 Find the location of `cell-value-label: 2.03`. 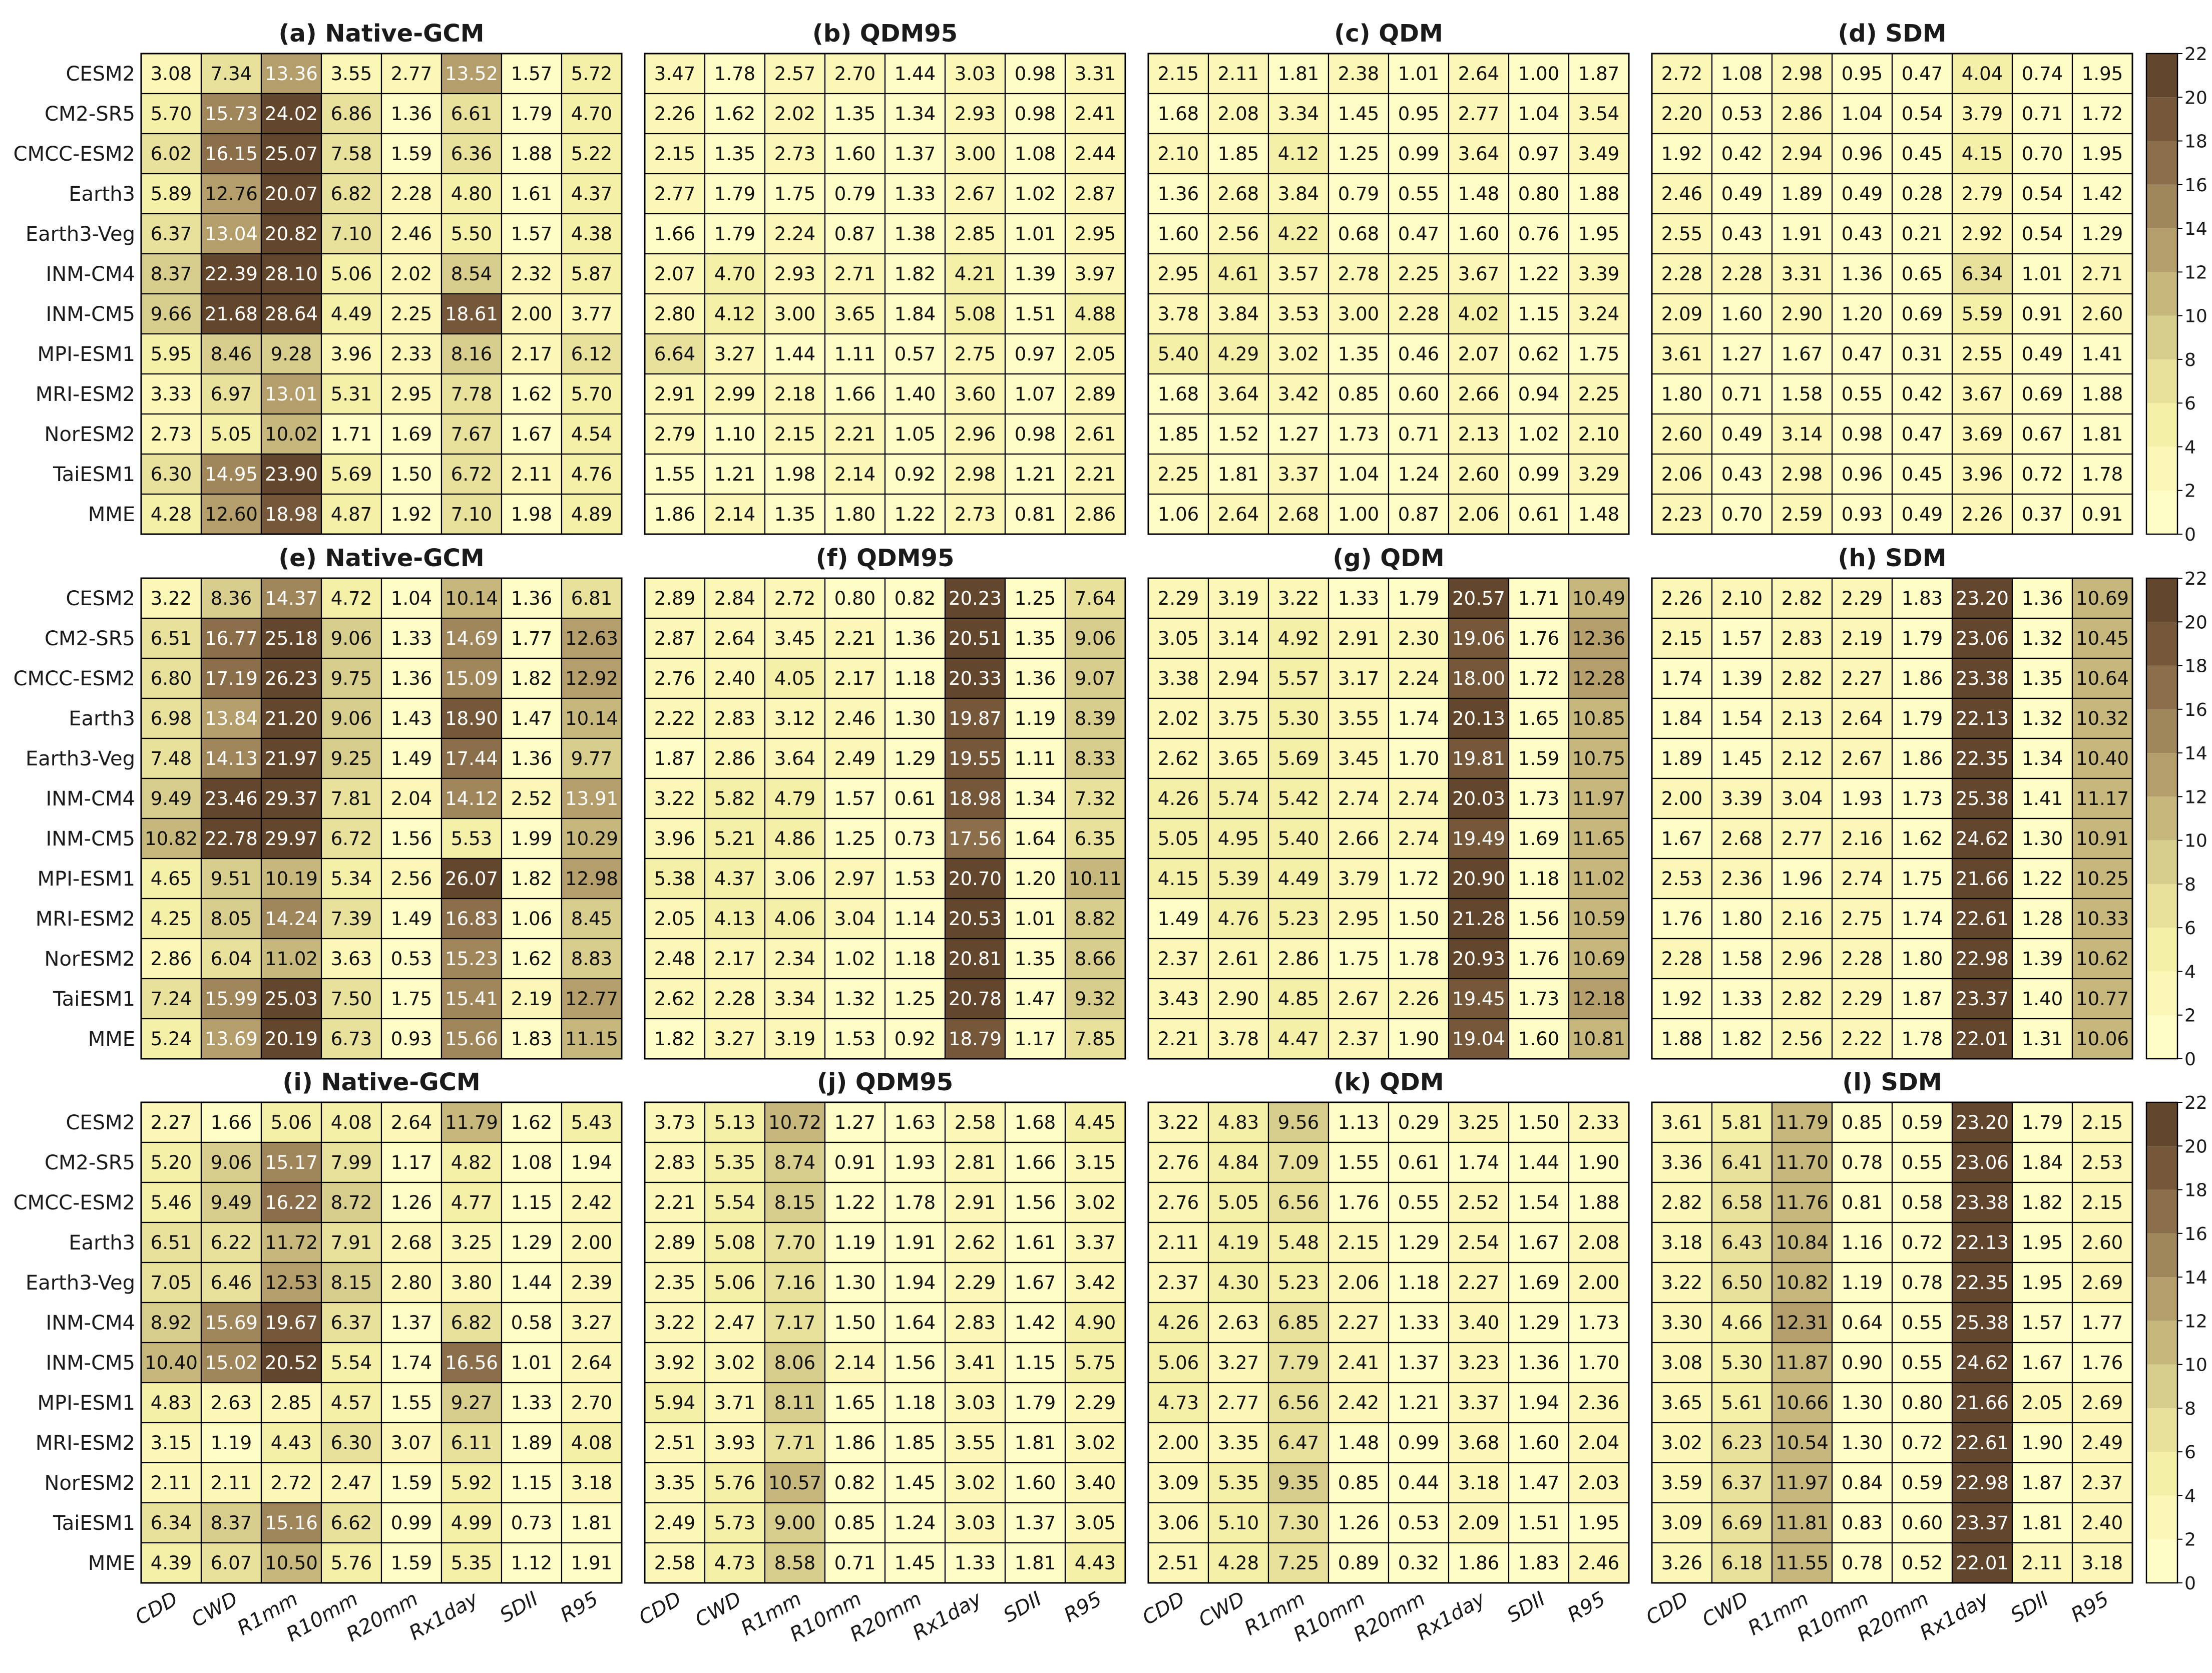

cell-value-label: 2.03 is located at coordinates (1599, 1483).